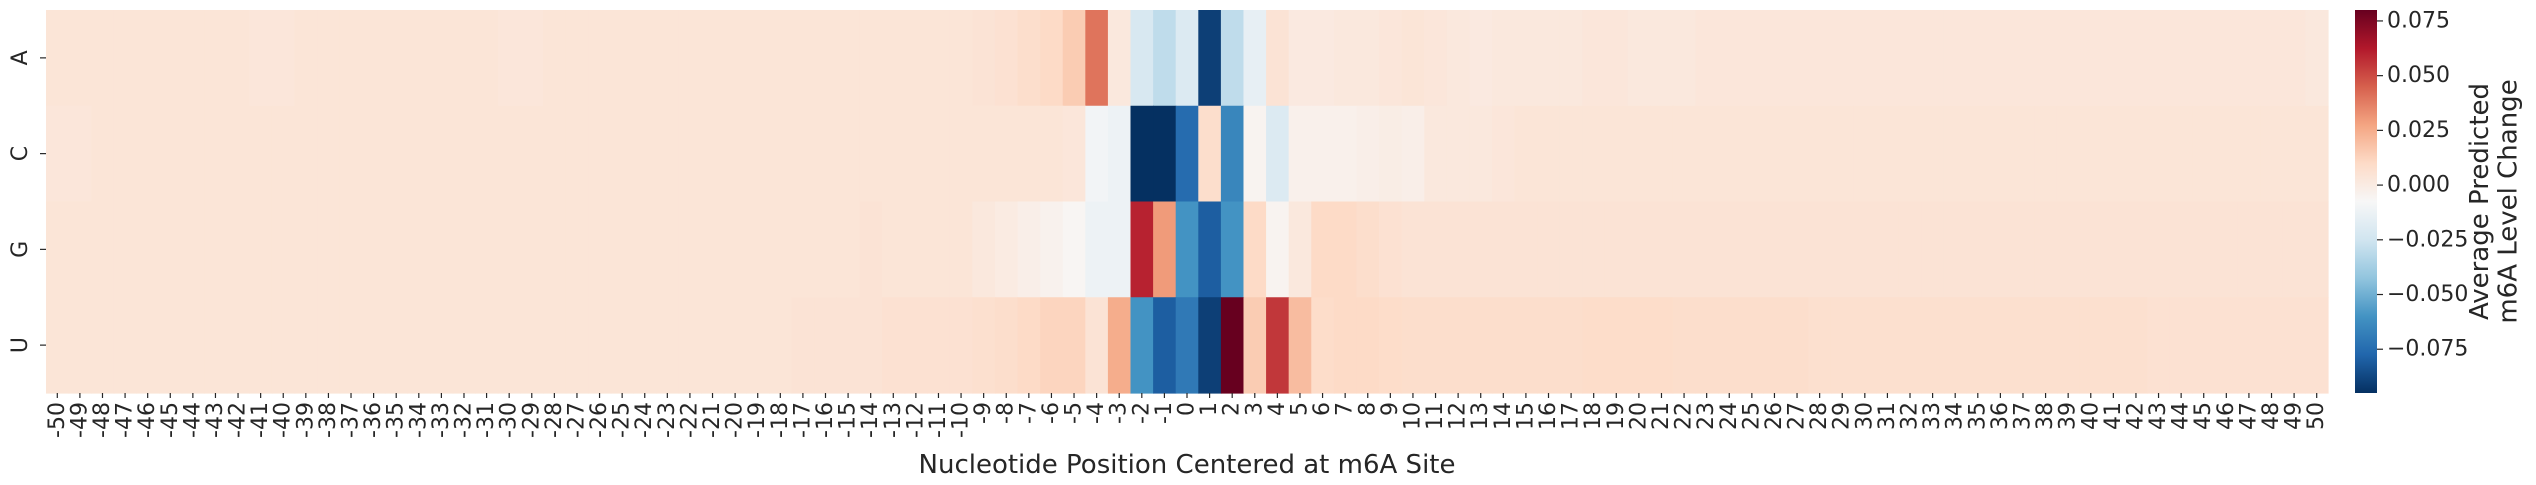 The width and height of the screenshot is (2536, 485). Describe the element at coordinates (1774, 416) in the screenshot. I see `column-label: 26` at that location.